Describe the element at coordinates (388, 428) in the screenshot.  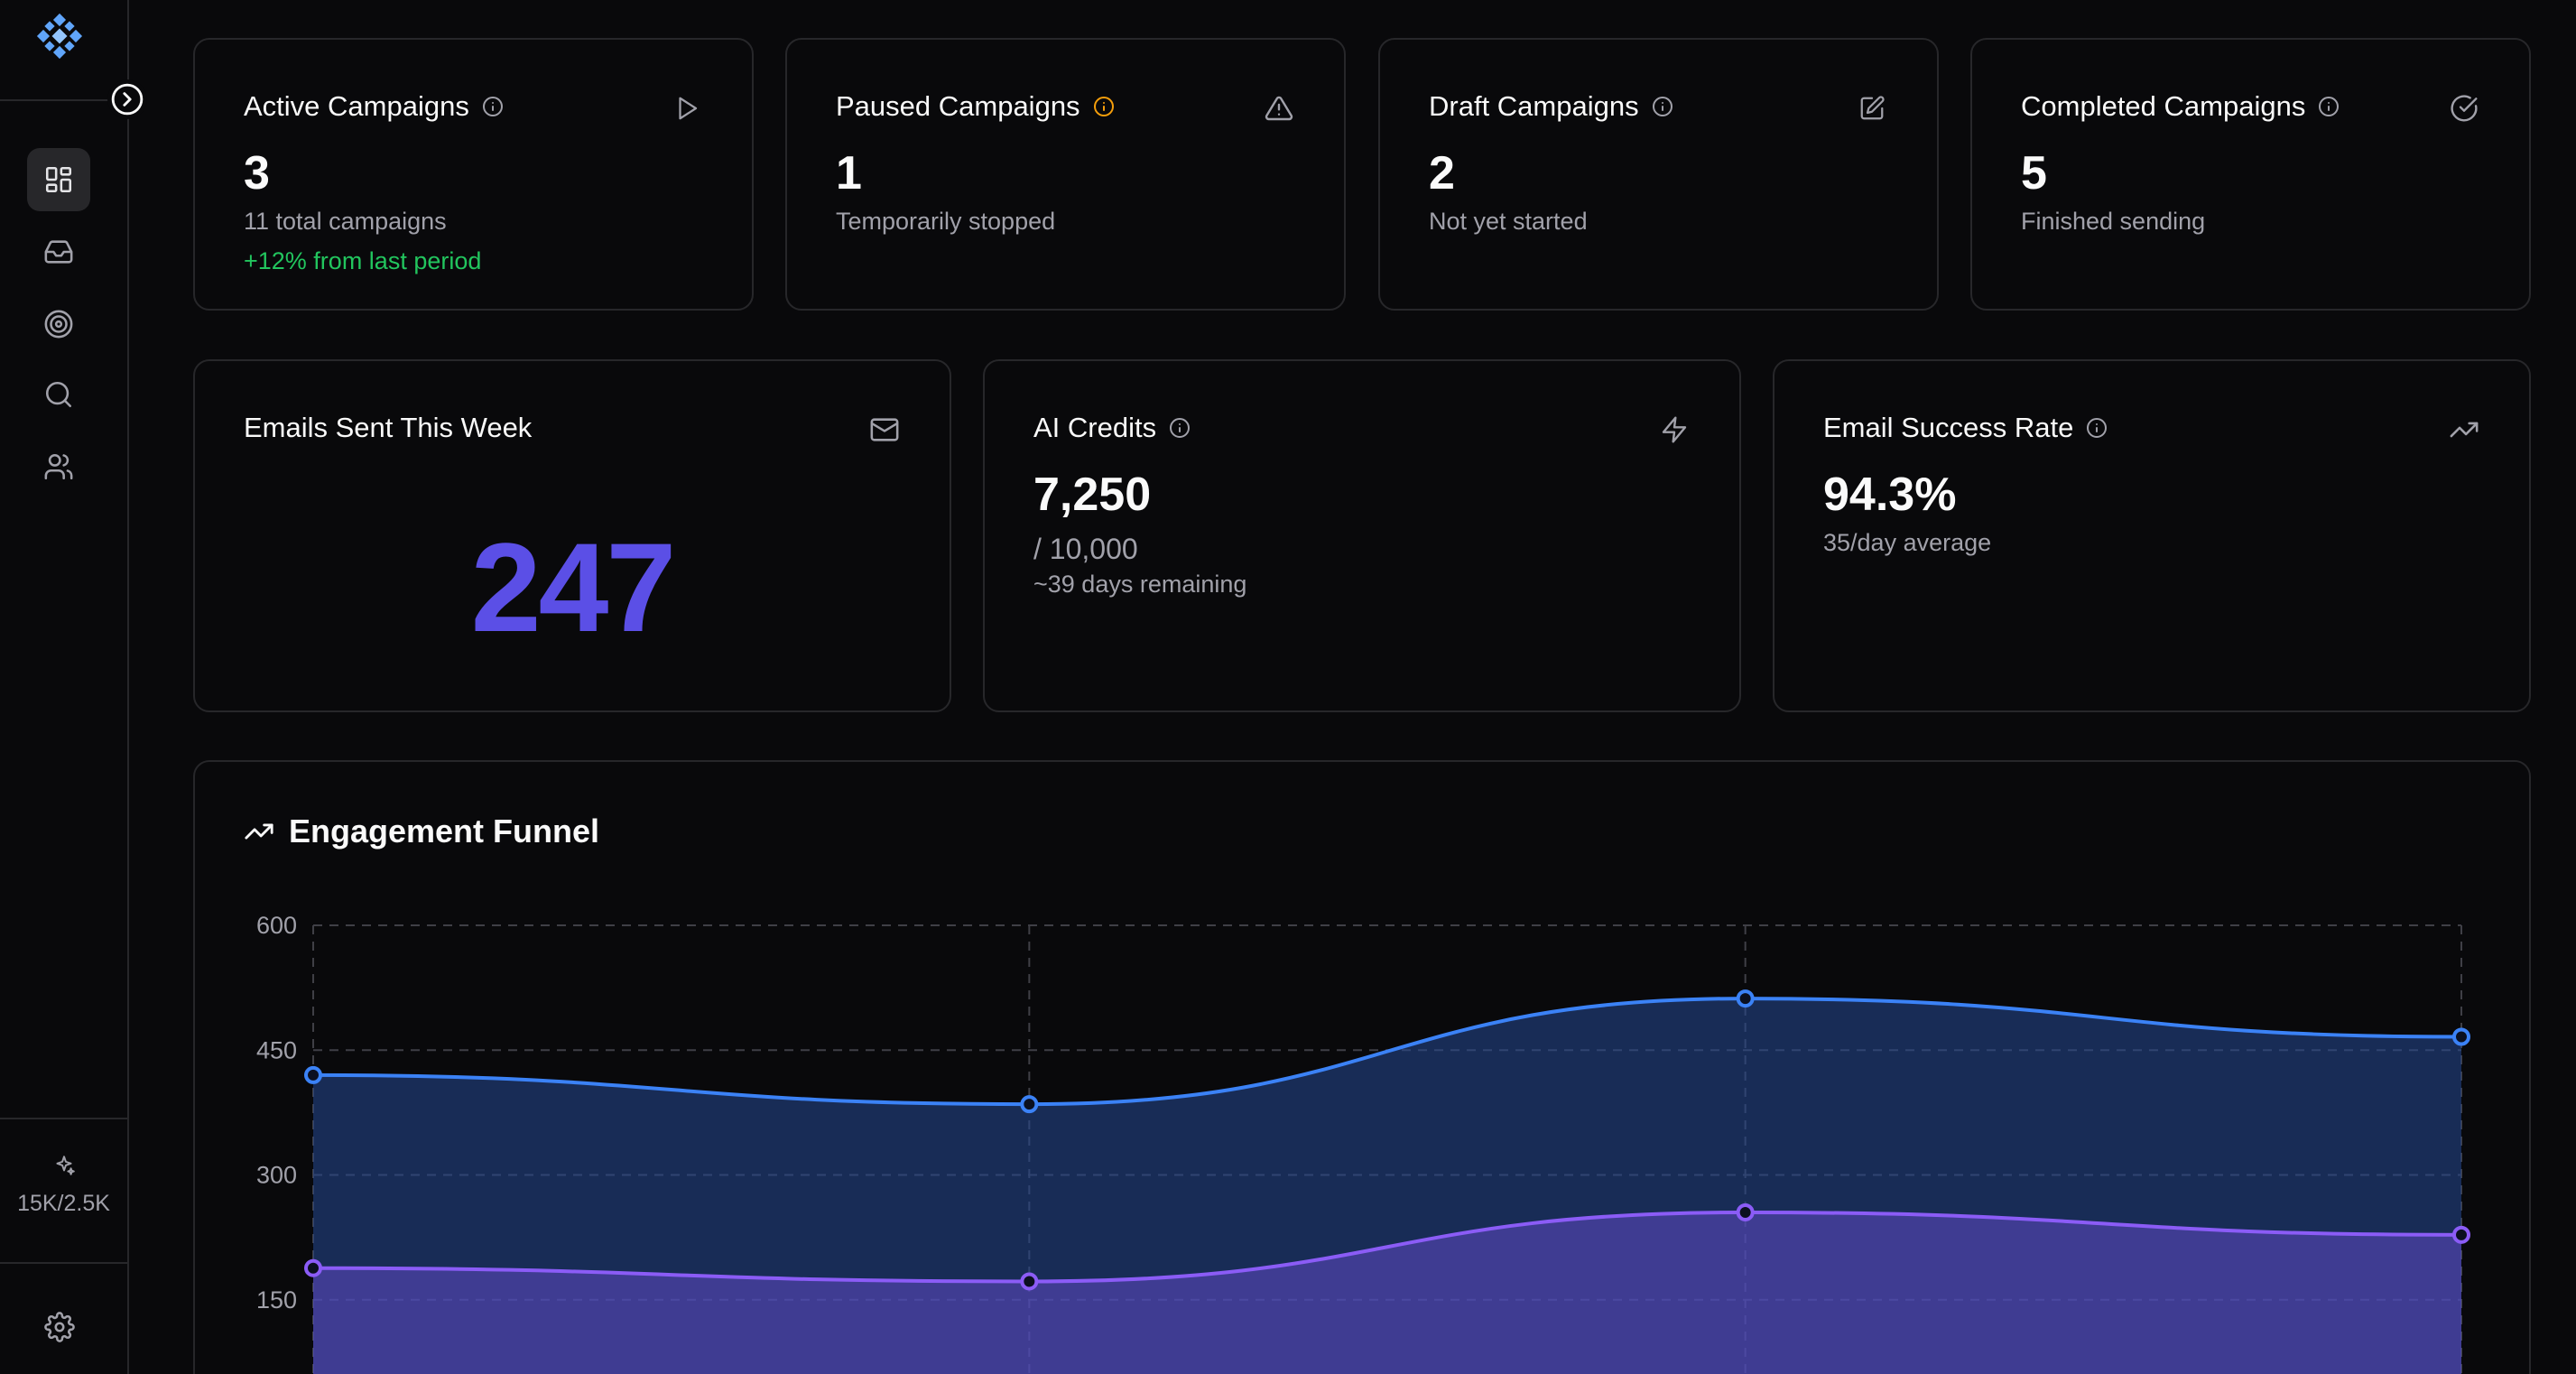
I see `emails-sent-title: Emails Sent This Week` at that location.